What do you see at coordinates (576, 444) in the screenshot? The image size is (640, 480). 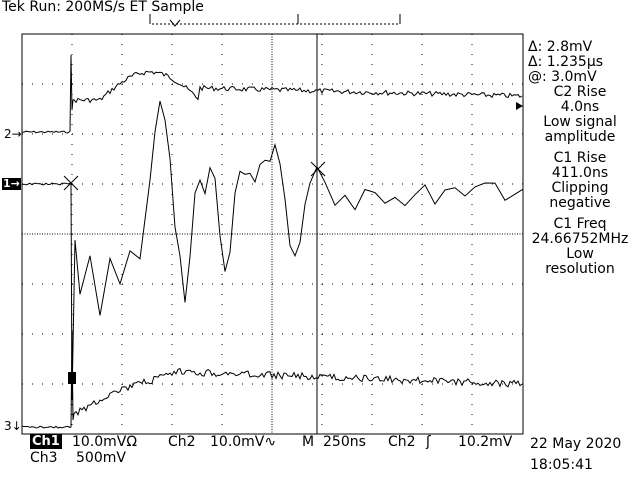 I see `date-display: 22 May 2020` at bounding box center [576, 444].